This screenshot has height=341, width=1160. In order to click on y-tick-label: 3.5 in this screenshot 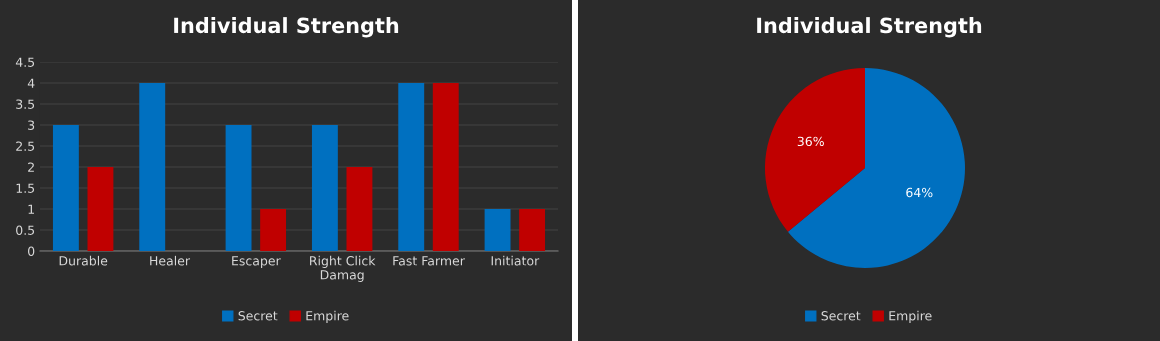, I will do `click(25, 104)`.